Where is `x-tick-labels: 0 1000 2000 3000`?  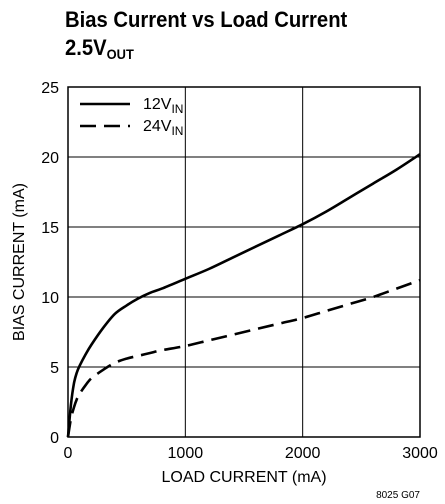 x-tick-labels: 0 1000 2000 3000 is located at coordinates (251, 453).